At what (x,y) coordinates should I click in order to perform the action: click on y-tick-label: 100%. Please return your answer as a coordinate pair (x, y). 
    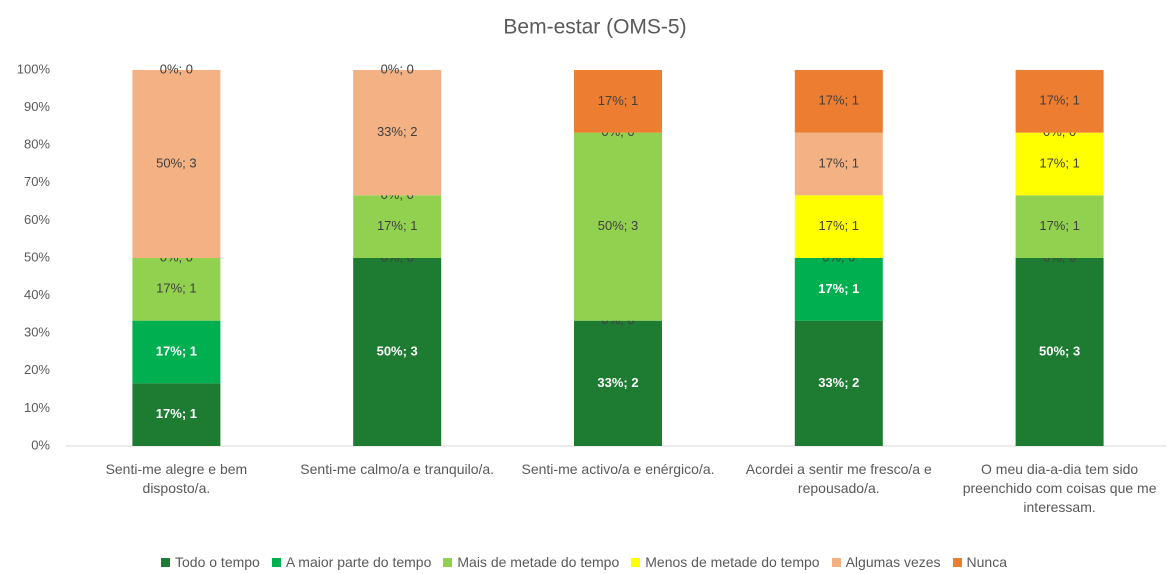
    Looking at the image, I should click on (34, 68).